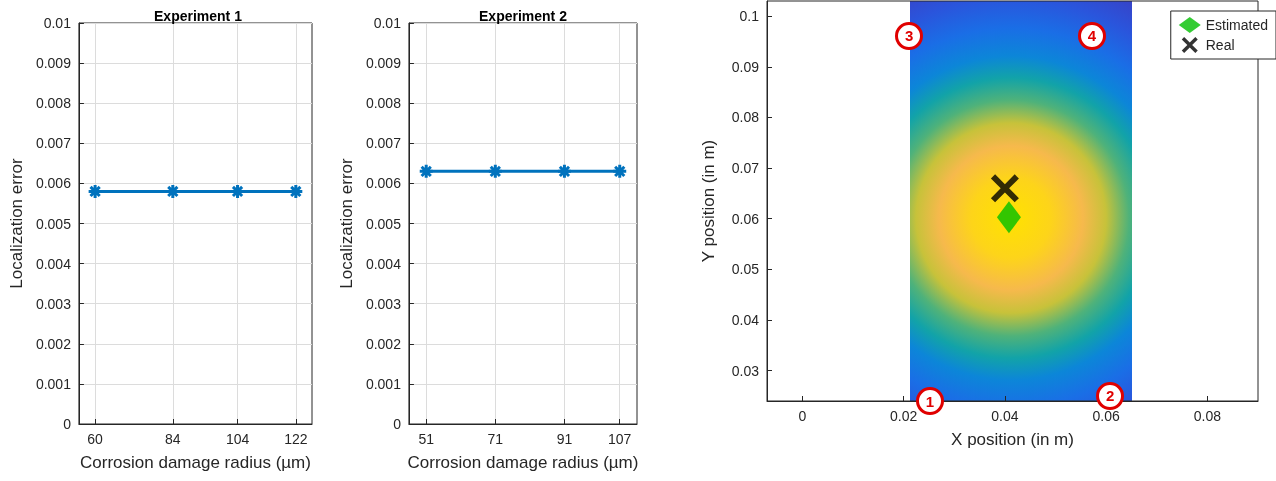 The width and height of the screenshot is (1276, 481). Describe the element at coordinates (296, 439) in the screenshot. I see `x-tick-label: 122` at that location.